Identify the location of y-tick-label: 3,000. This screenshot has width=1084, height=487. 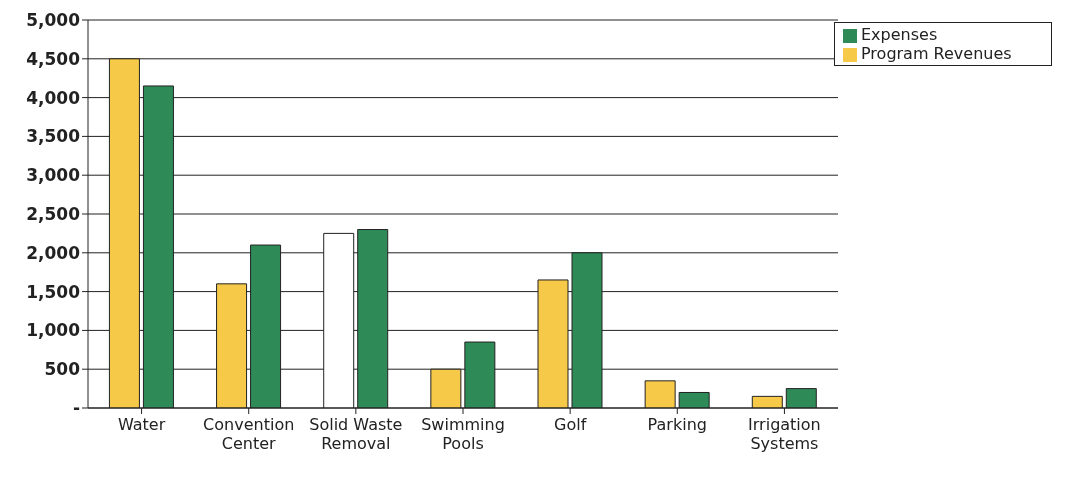
(53, 175).